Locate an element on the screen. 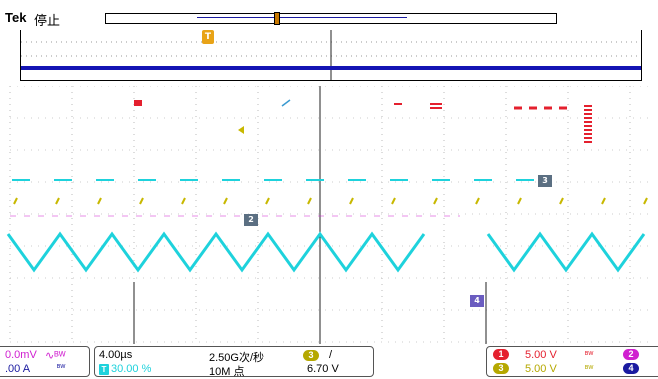  trigger-position-readout: 30.00 % is located at coordinates (131, 369).